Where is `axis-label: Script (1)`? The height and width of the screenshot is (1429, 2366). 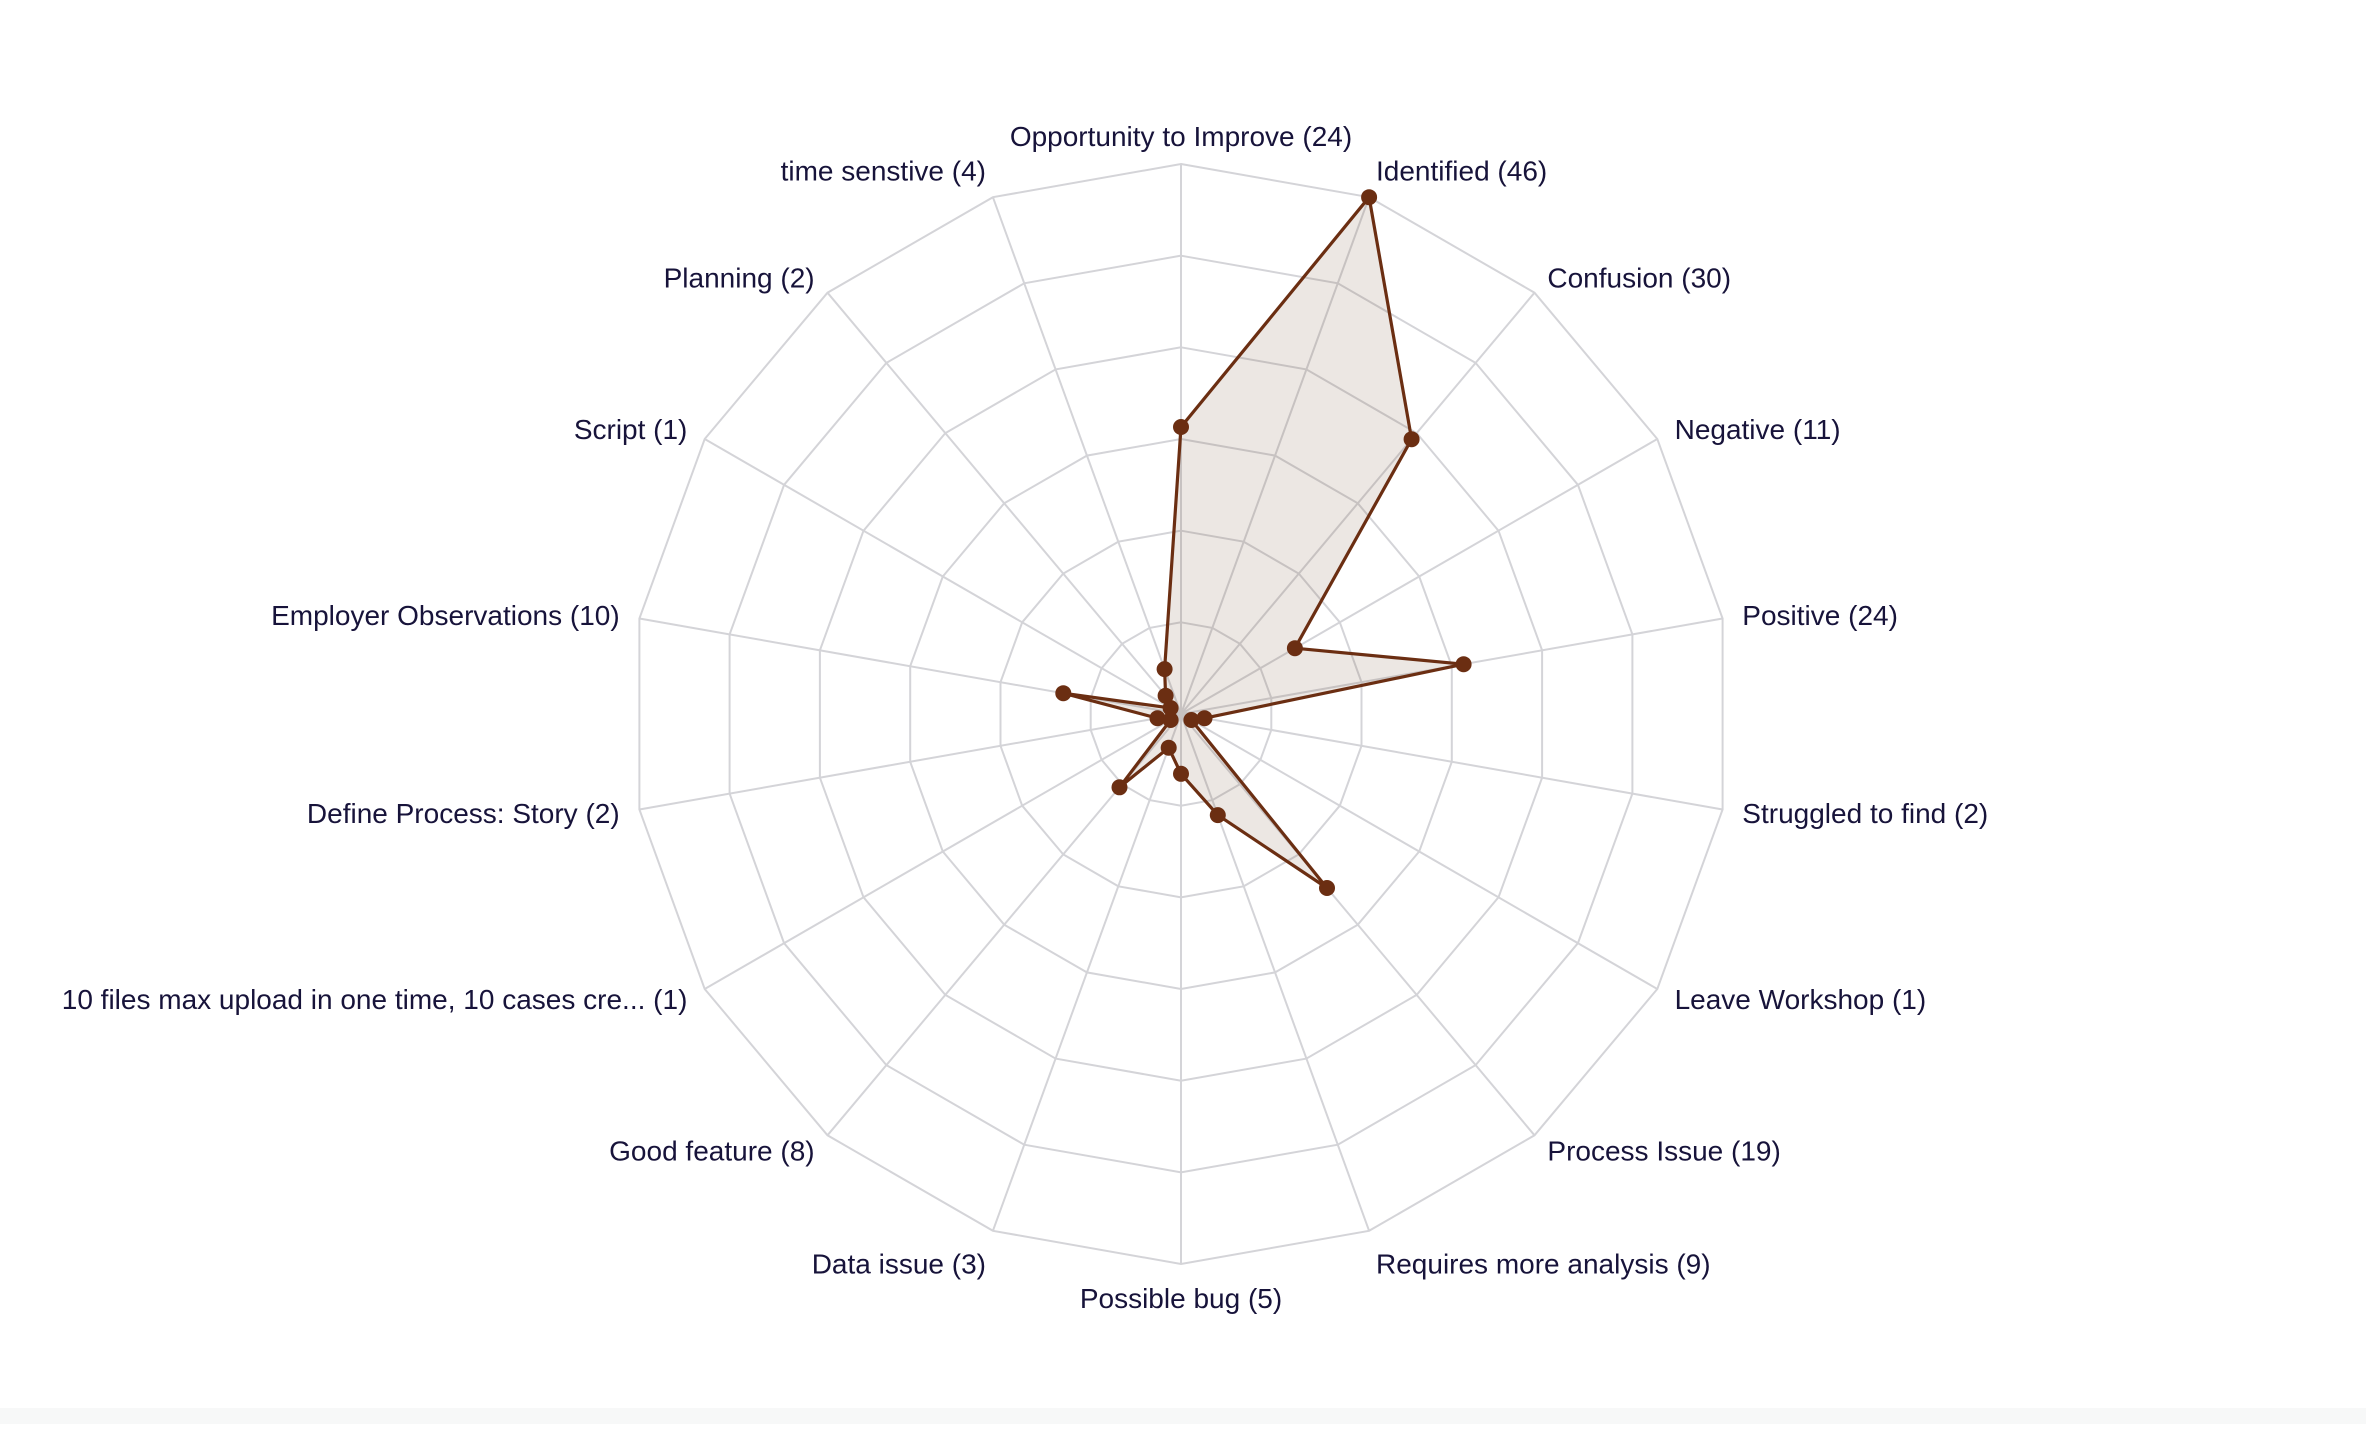
axis-label: Script (1) is located at coordinates (631, 429).